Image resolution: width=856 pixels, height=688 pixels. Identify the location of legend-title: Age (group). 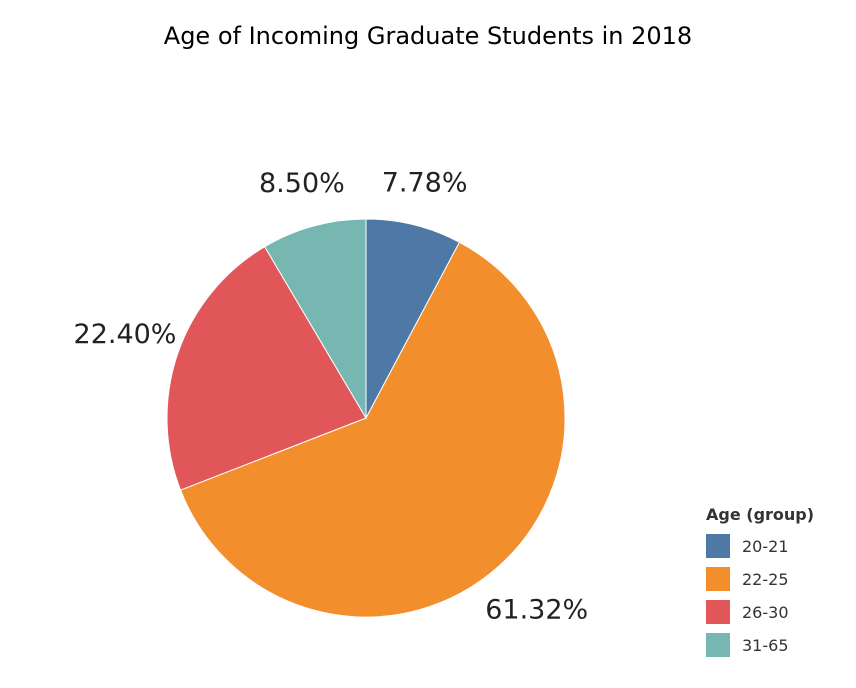
(760, 514).